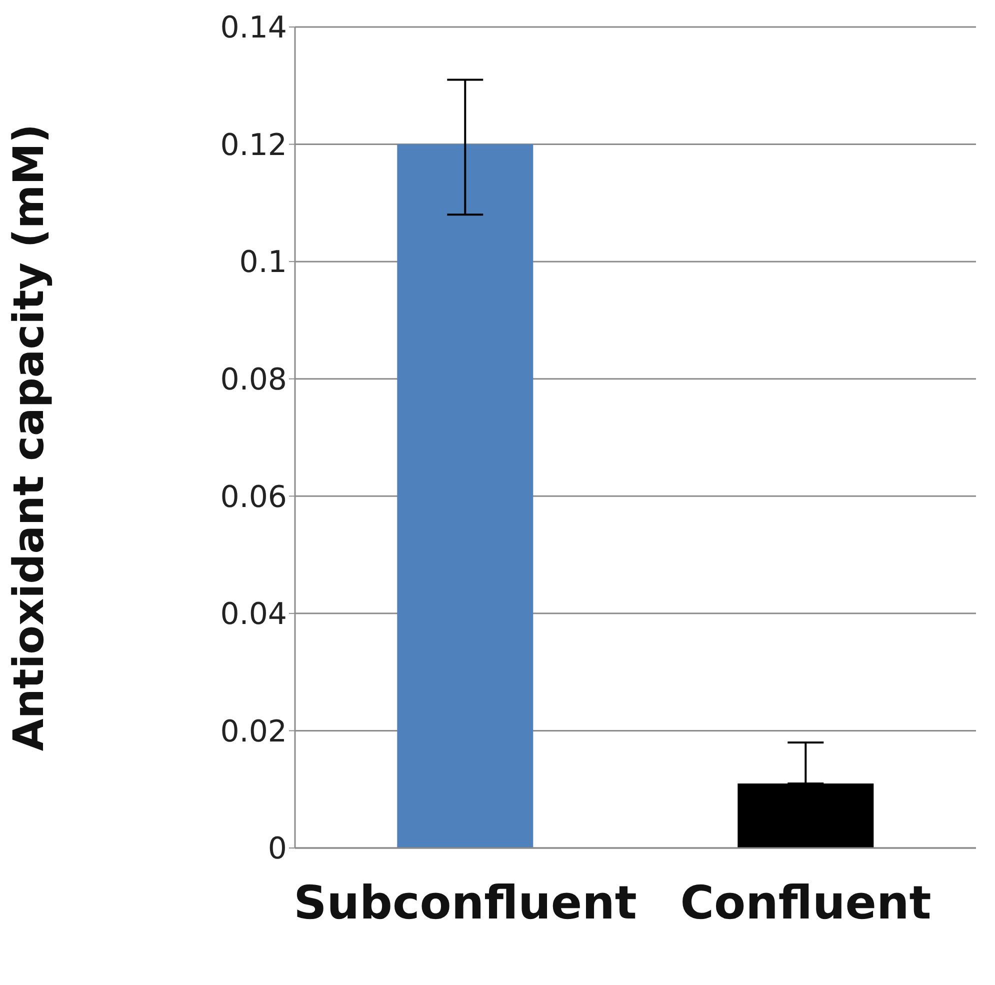 The width and height of the screenshot is (995, 985). Describe the element at coordinates (465, 903) in the screenshot. I see `x-tick-label: Subconfluent` at that location.